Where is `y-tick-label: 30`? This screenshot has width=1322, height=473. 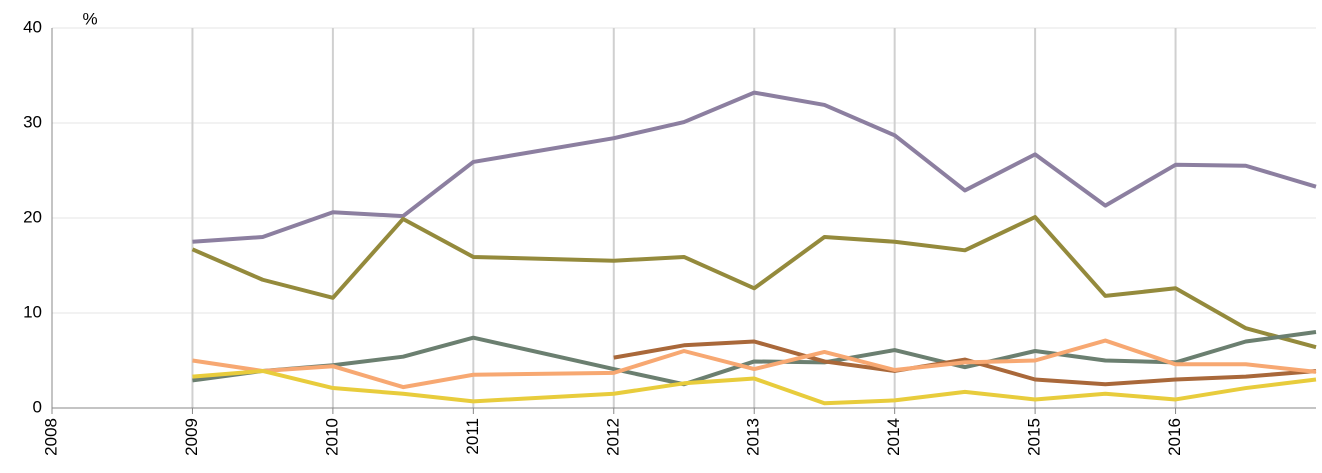 y-tick-label: 30 is located at coordinates (32, 121).